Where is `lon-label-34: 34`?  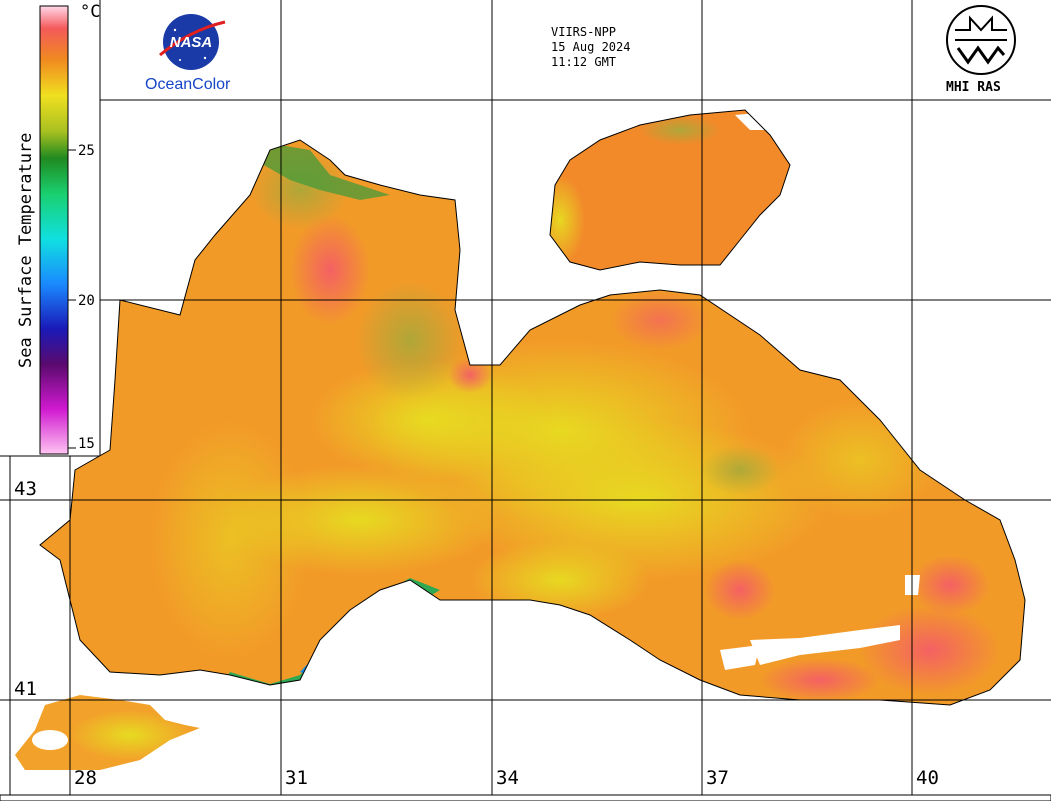
lon-label-34: 34 is located at coordinates (507, 778).